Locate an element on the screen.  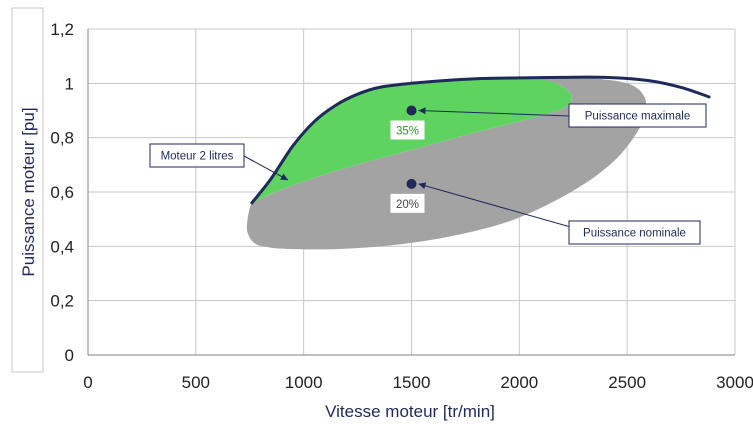
pct-label: 20% is located at coordinates (407, 205).